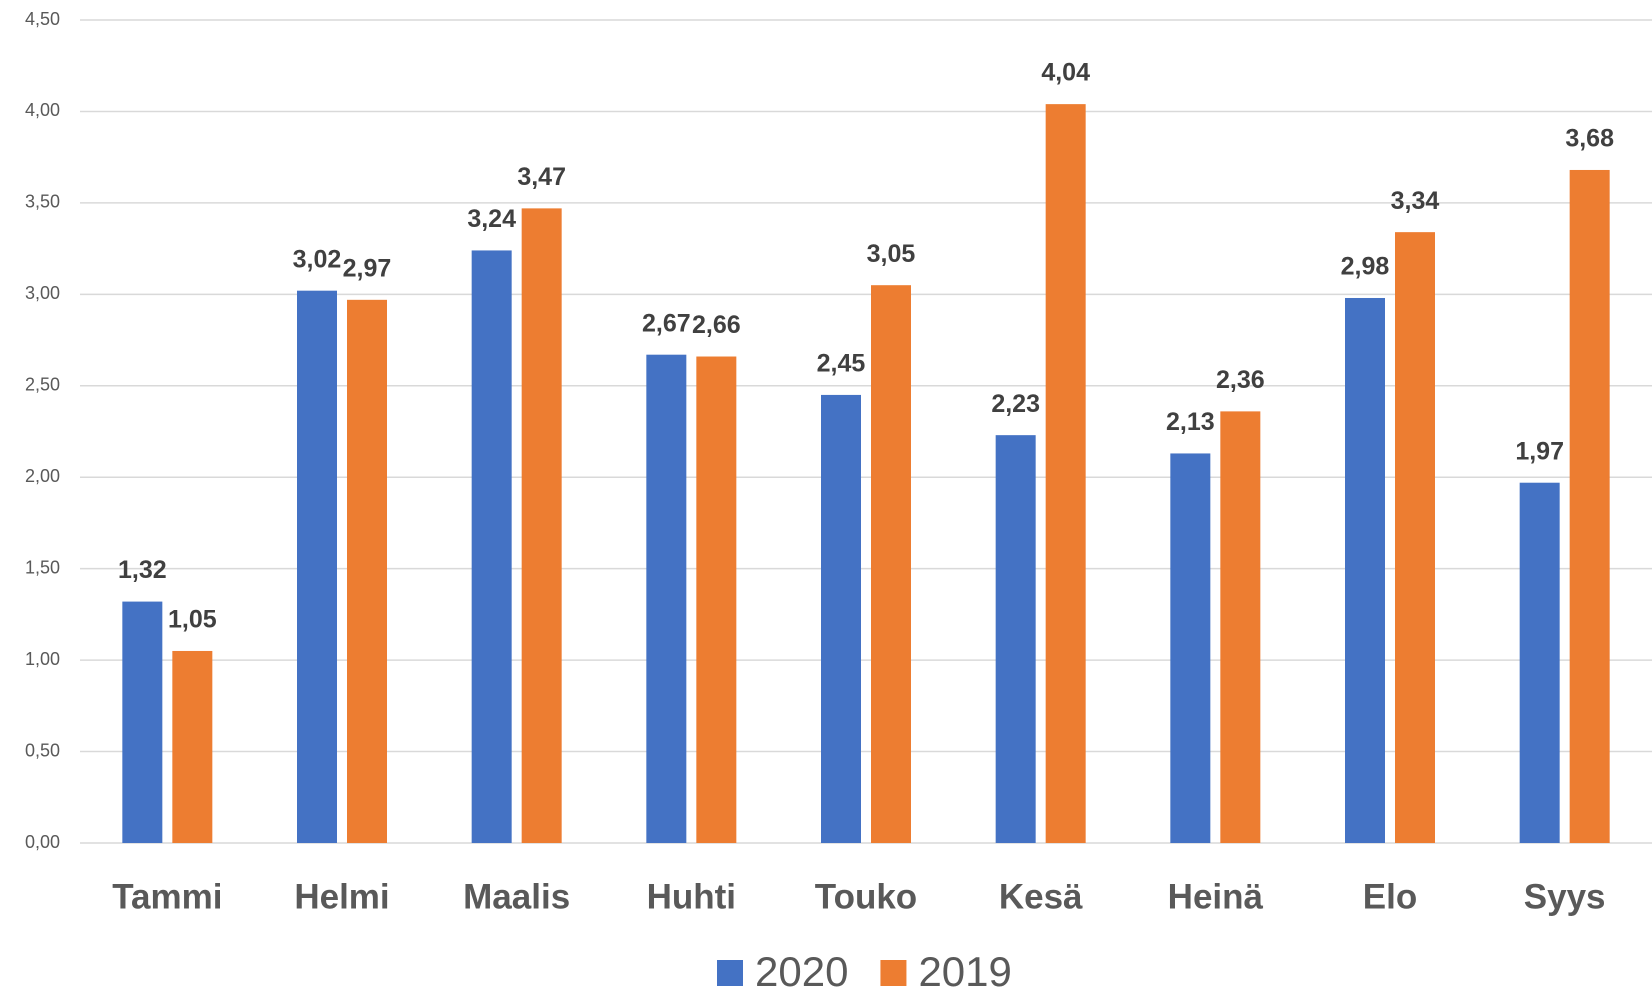  What do you see at coordinates (1216, 896) in the screenshot?
I see `x-tick-label: Heinä` at bounding box center [1216, 896].